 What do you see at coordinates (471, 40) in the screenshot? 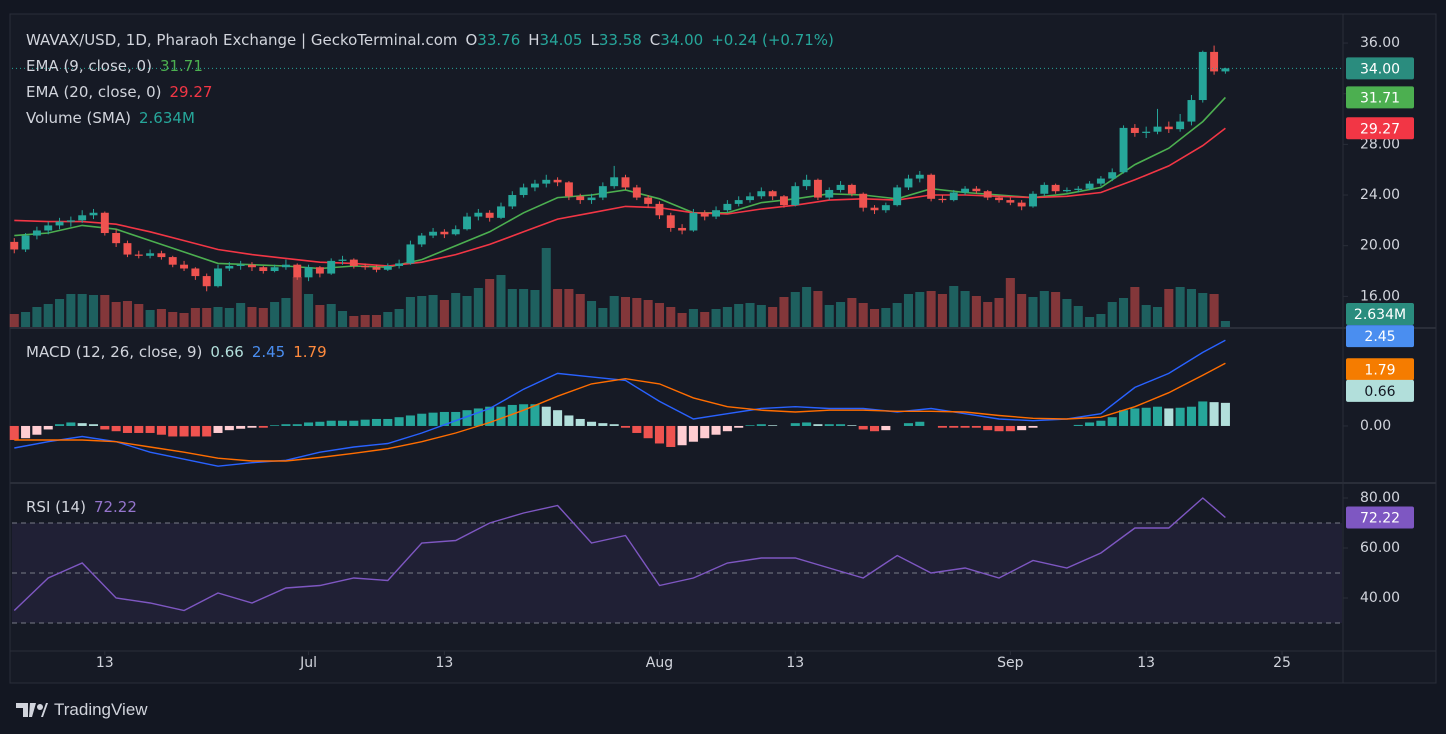
I see `ohlc-name: O` at bounding box center [471, 40].